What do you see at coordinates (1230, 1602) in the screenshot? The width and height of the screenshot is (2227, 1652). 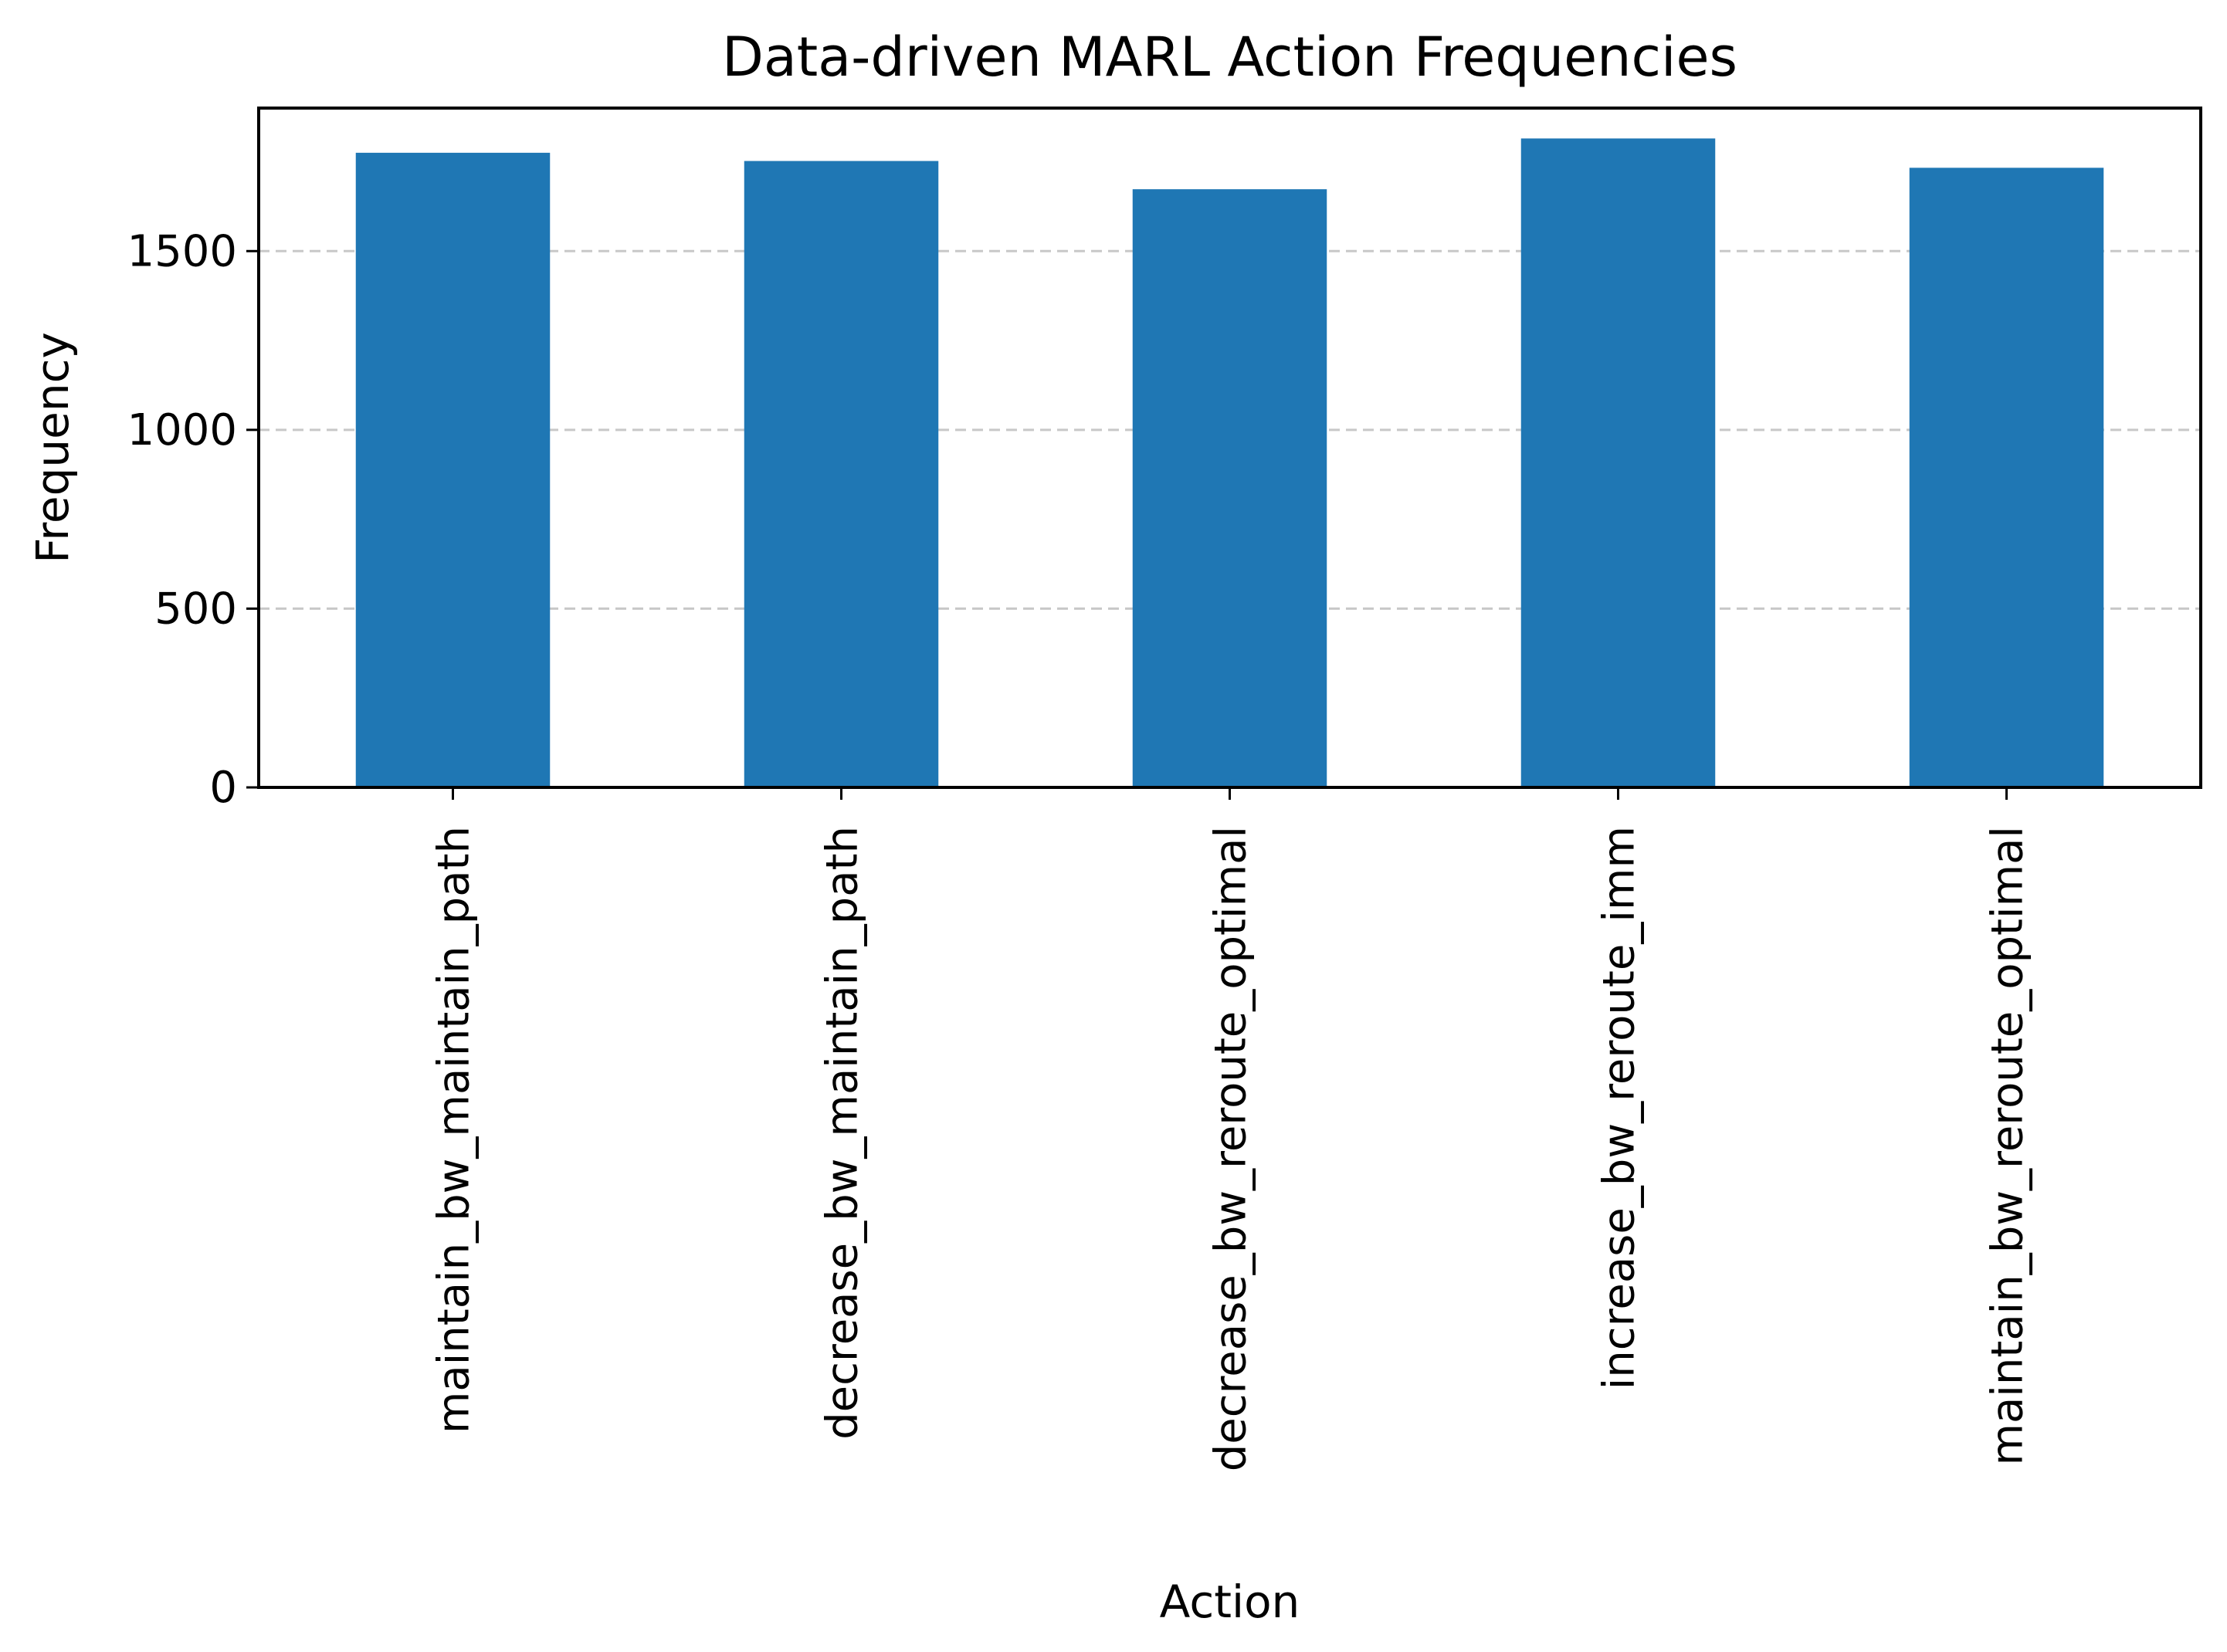 I see `x-axis-label: Action` at bounding box center [1230, 1602].